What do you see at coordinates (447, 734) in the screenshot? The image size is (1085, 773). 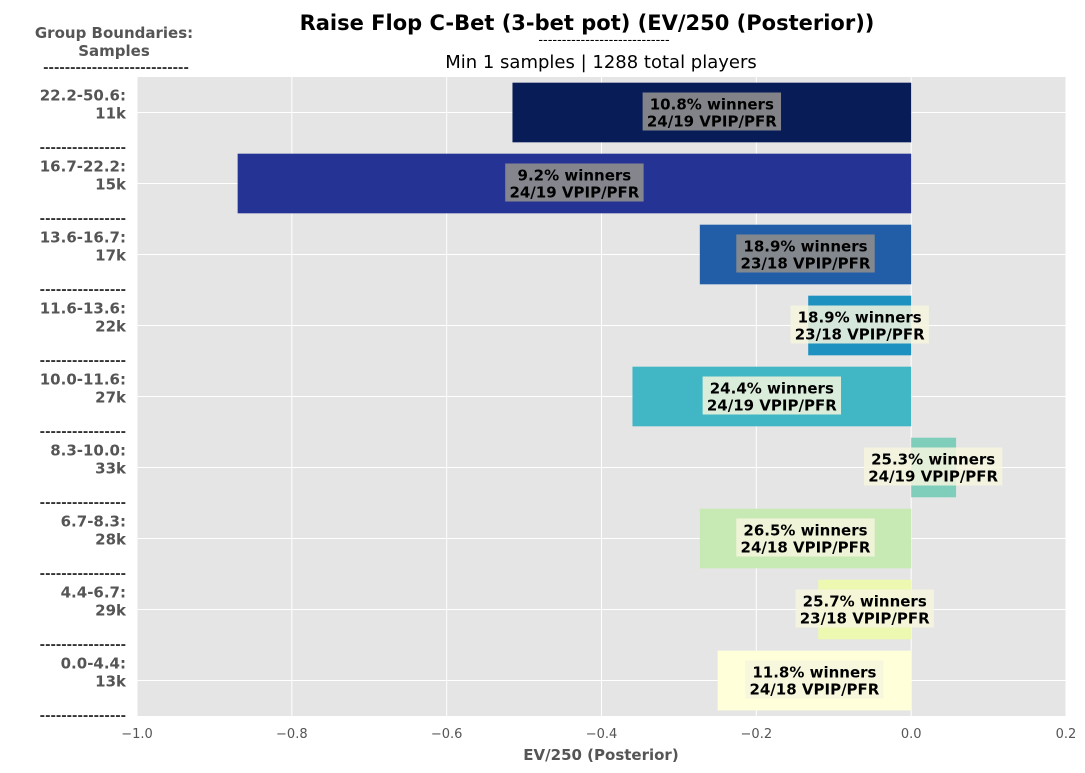 I see `x-tick-label: −0.6` at bounding box center [447, 734].